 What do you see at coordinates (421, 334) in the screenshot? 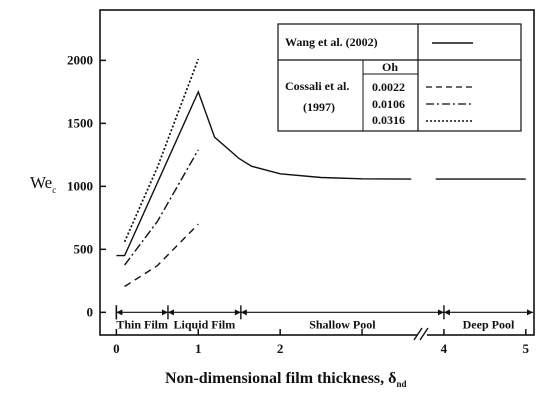
I see `x-axis-break` at bounding box center [421, 334].